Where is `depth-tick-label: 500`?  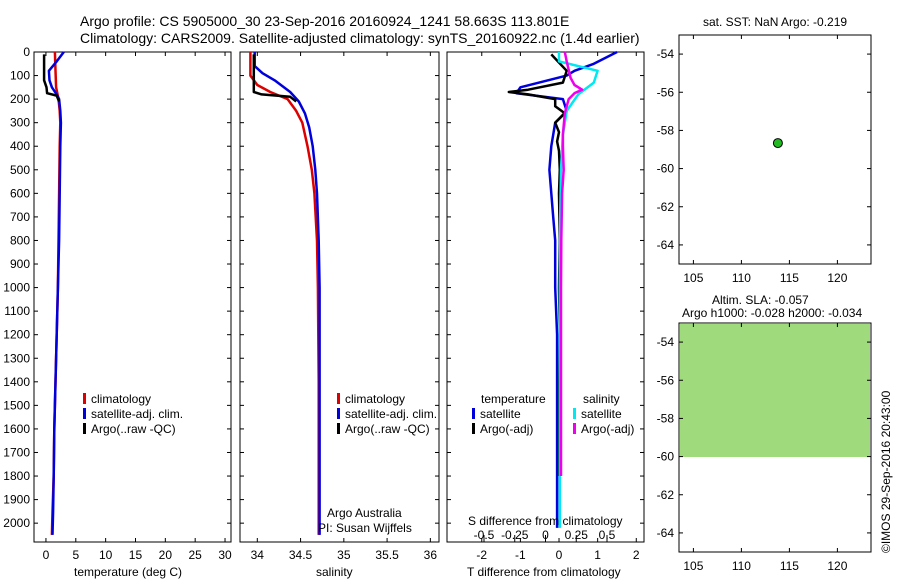
depth-tick-label: 500 is located at coordinates (20, 170).